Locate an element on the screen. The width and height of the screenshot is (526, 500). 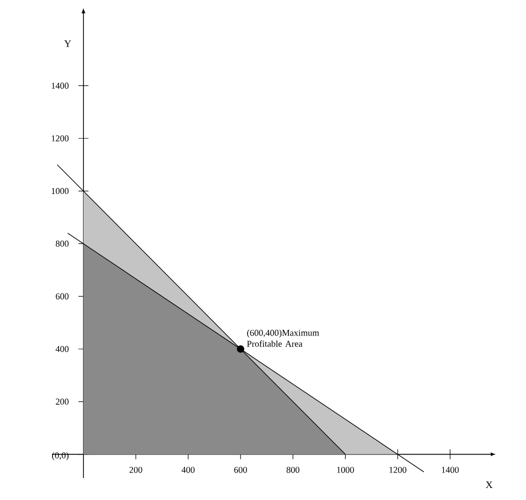
y-tick-label: 1400 is located at coordinates (60, 85).